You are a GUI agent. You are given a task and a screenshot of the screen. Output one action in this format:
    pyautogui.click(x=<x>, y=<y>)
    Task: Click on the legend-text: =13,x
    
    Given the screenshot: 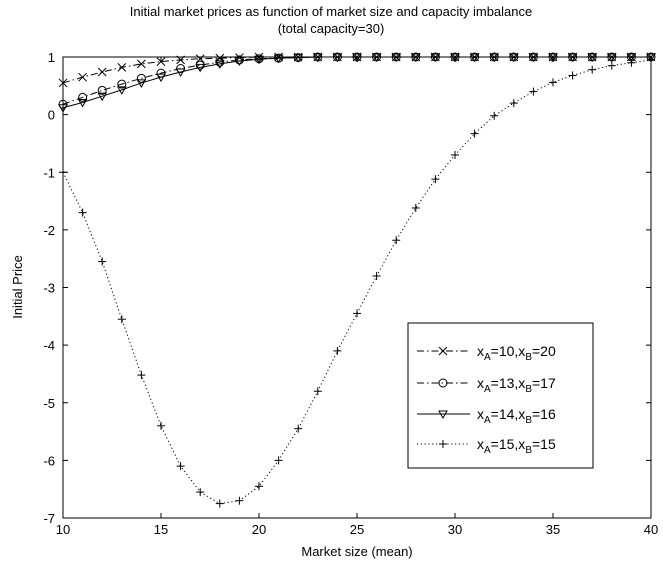 What is the action you would take?
    pyautogui.click(x=508, y=383)
    